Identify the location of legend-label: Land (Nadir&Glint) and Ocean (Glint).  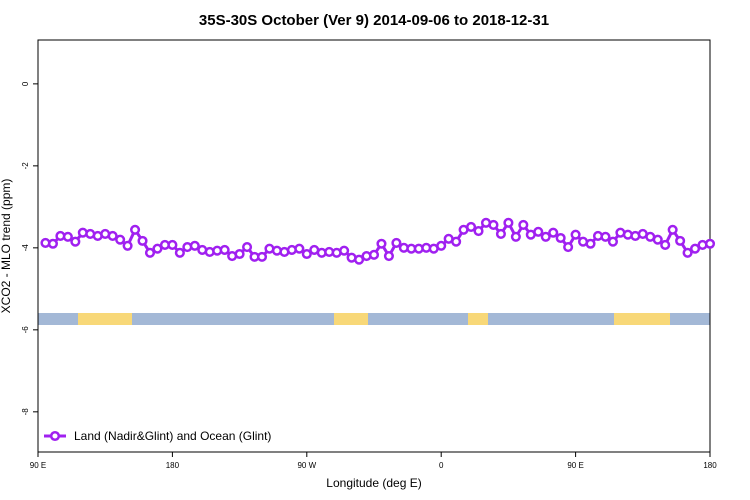
(172, 436).